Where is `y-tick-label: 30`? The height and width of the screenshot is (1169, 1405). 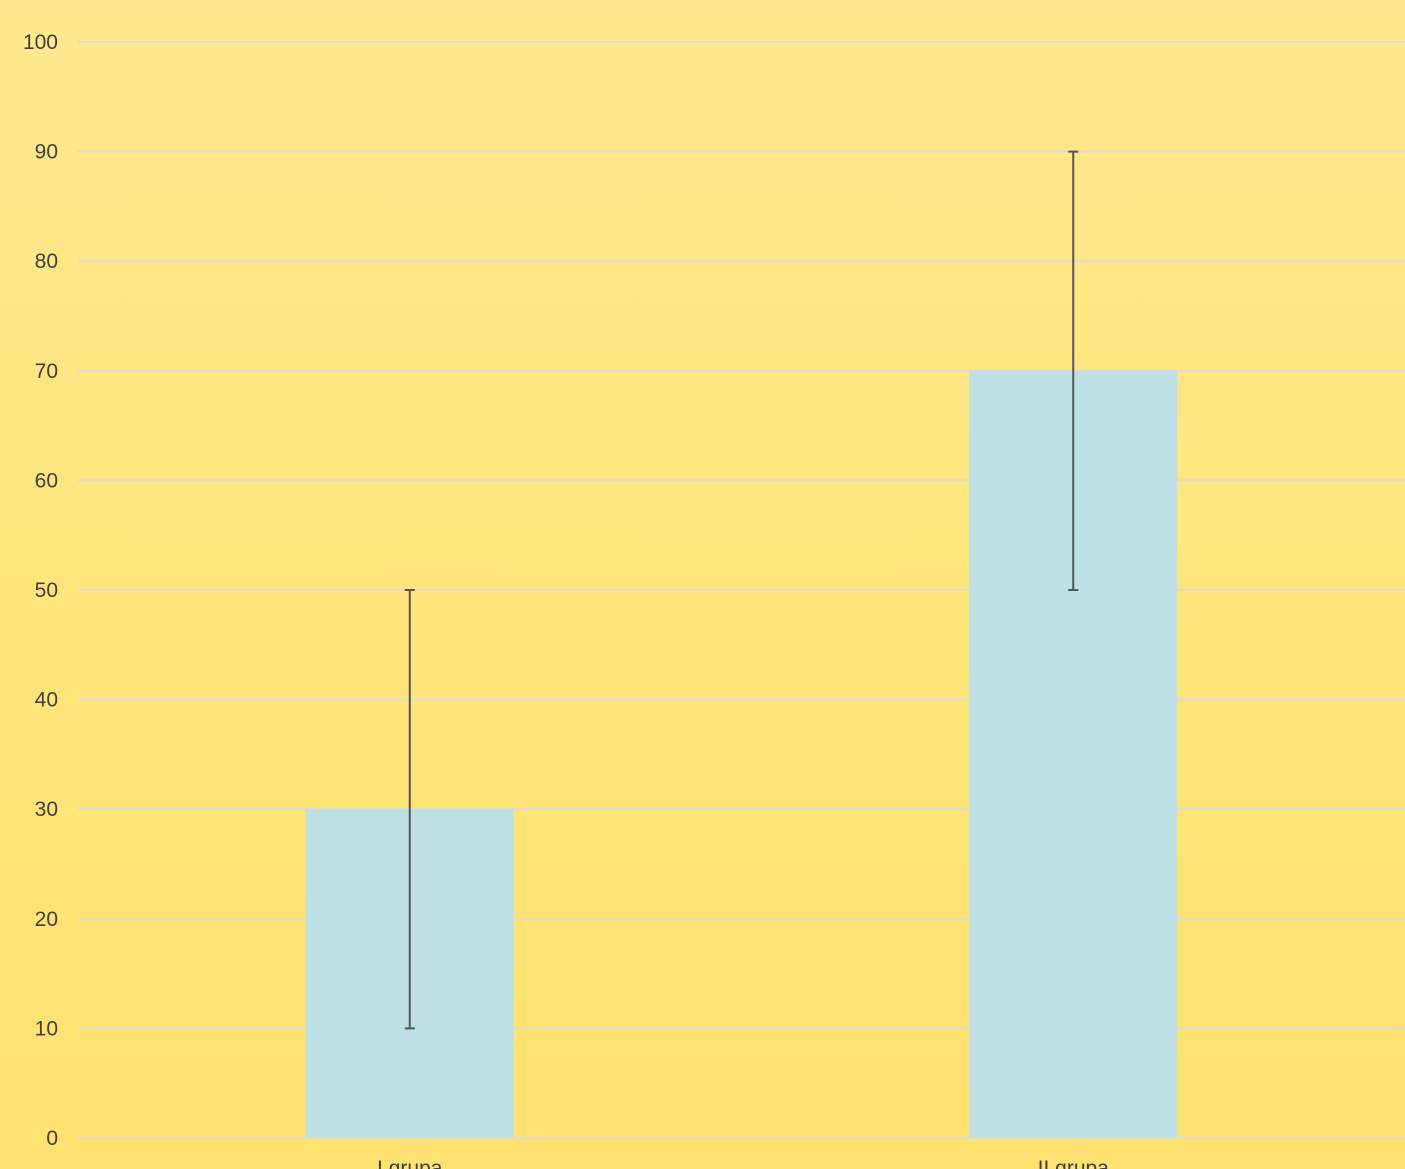 y-tick-label: 30 is located at coordinates (46, 809).